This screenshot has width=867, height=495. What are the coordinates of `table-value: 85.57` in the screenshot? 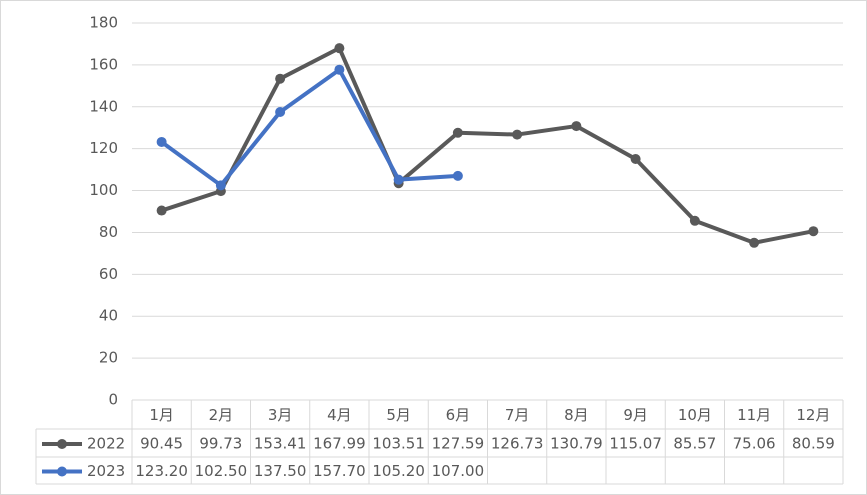 It's located at (694, 444).